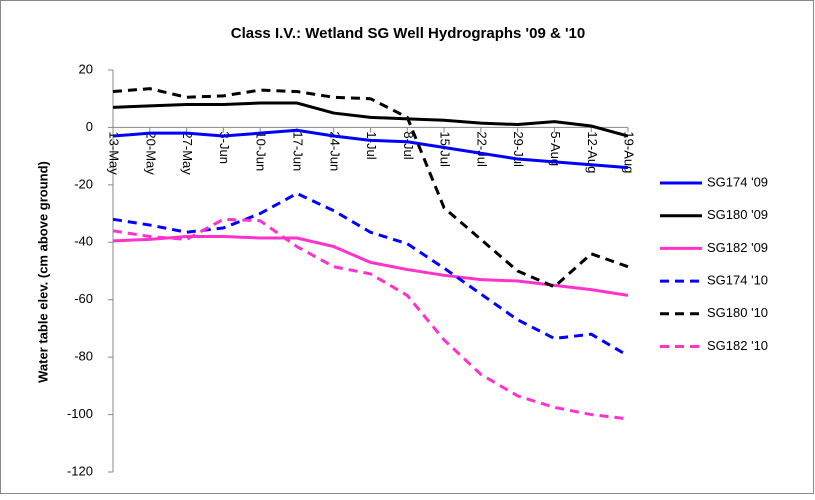  I want to click on y-tick-label: -20, so click(83, 183).